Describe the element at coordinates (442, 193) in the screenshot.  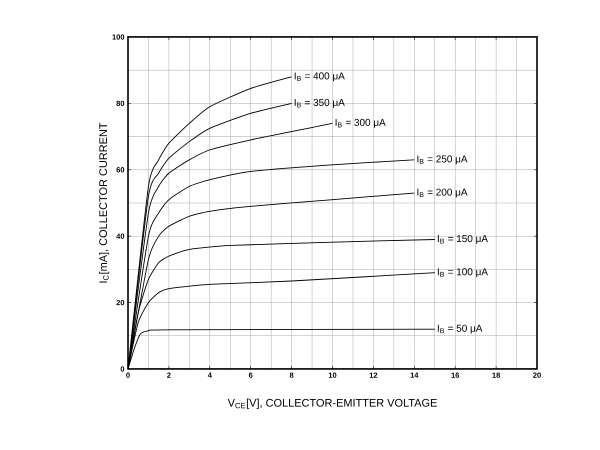
I see `series-label: I$_{B}$ = 200 μA` at that location.